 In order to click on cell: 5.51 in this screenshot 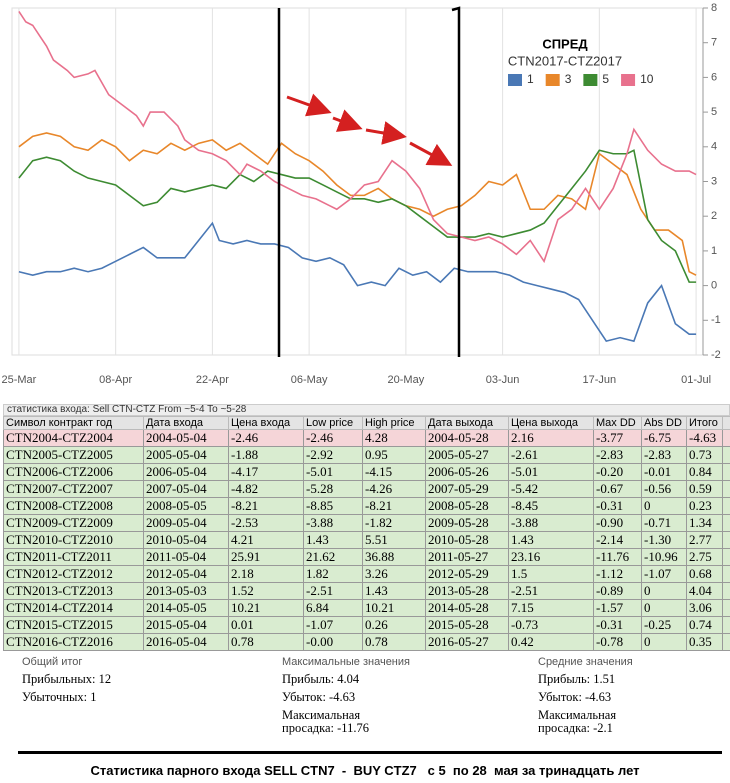, I will do `click(394, 540)`.